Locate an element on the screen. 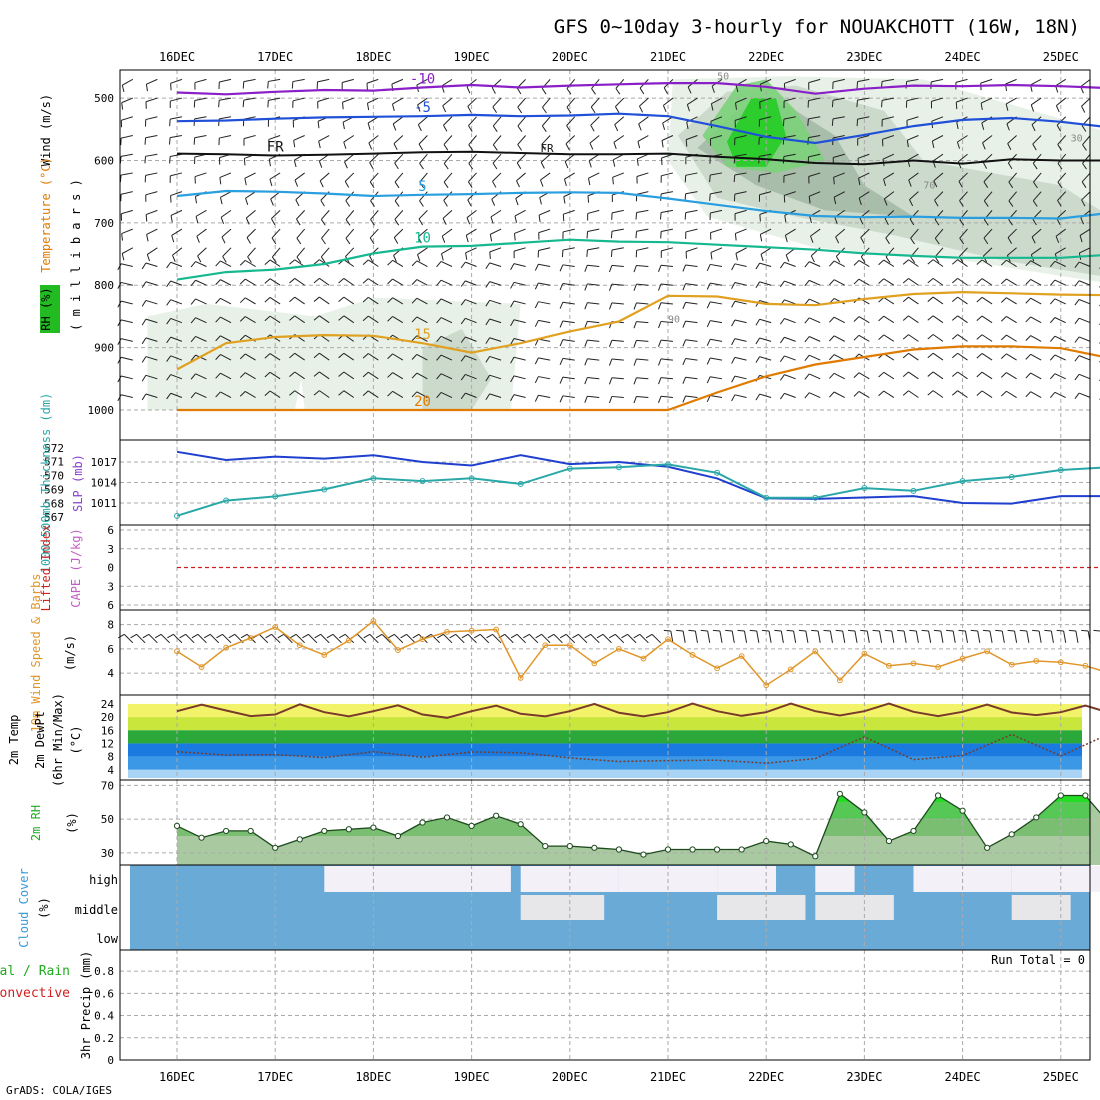  rh-band is located at coordinates (633, 811).